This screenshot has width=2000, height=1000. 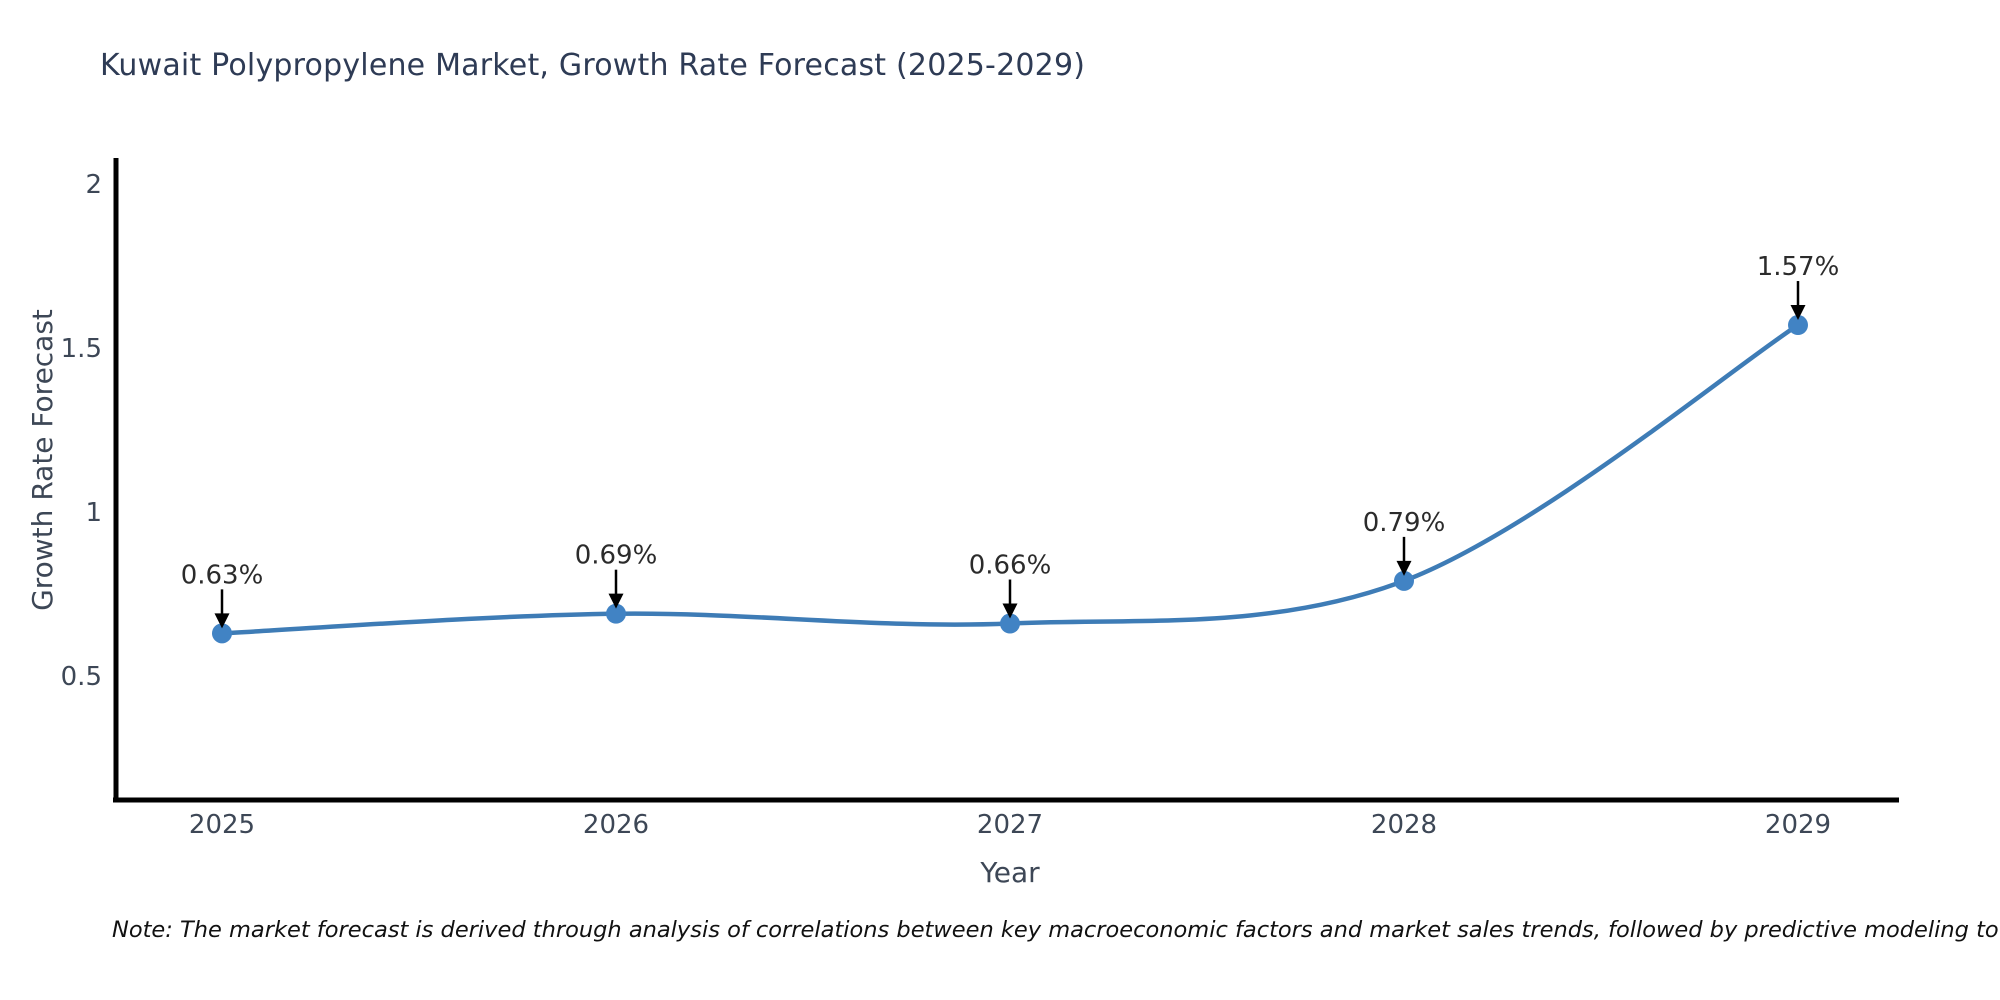 What do you see at coordinates (616, 825) in the screenshot?
I see `x-tick-label: 2026` at bounding box center [616, 825].